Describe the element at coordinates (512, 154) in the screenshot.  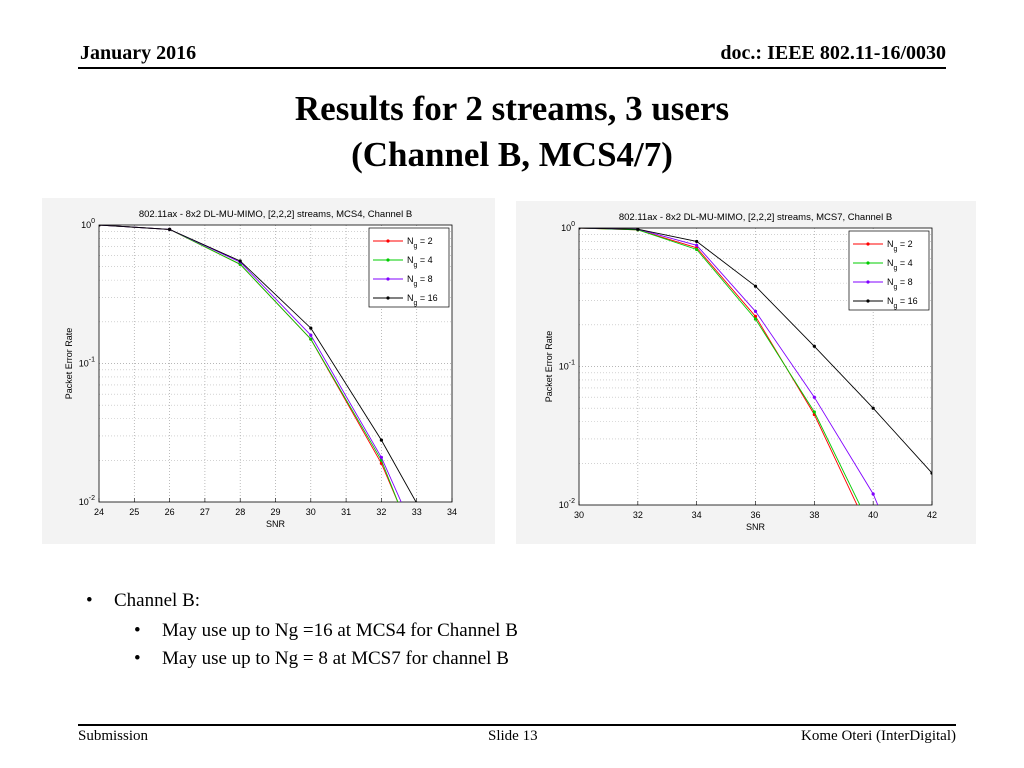
I see `slide-subtitle: (Channel B, MCS4/7)` at that location.